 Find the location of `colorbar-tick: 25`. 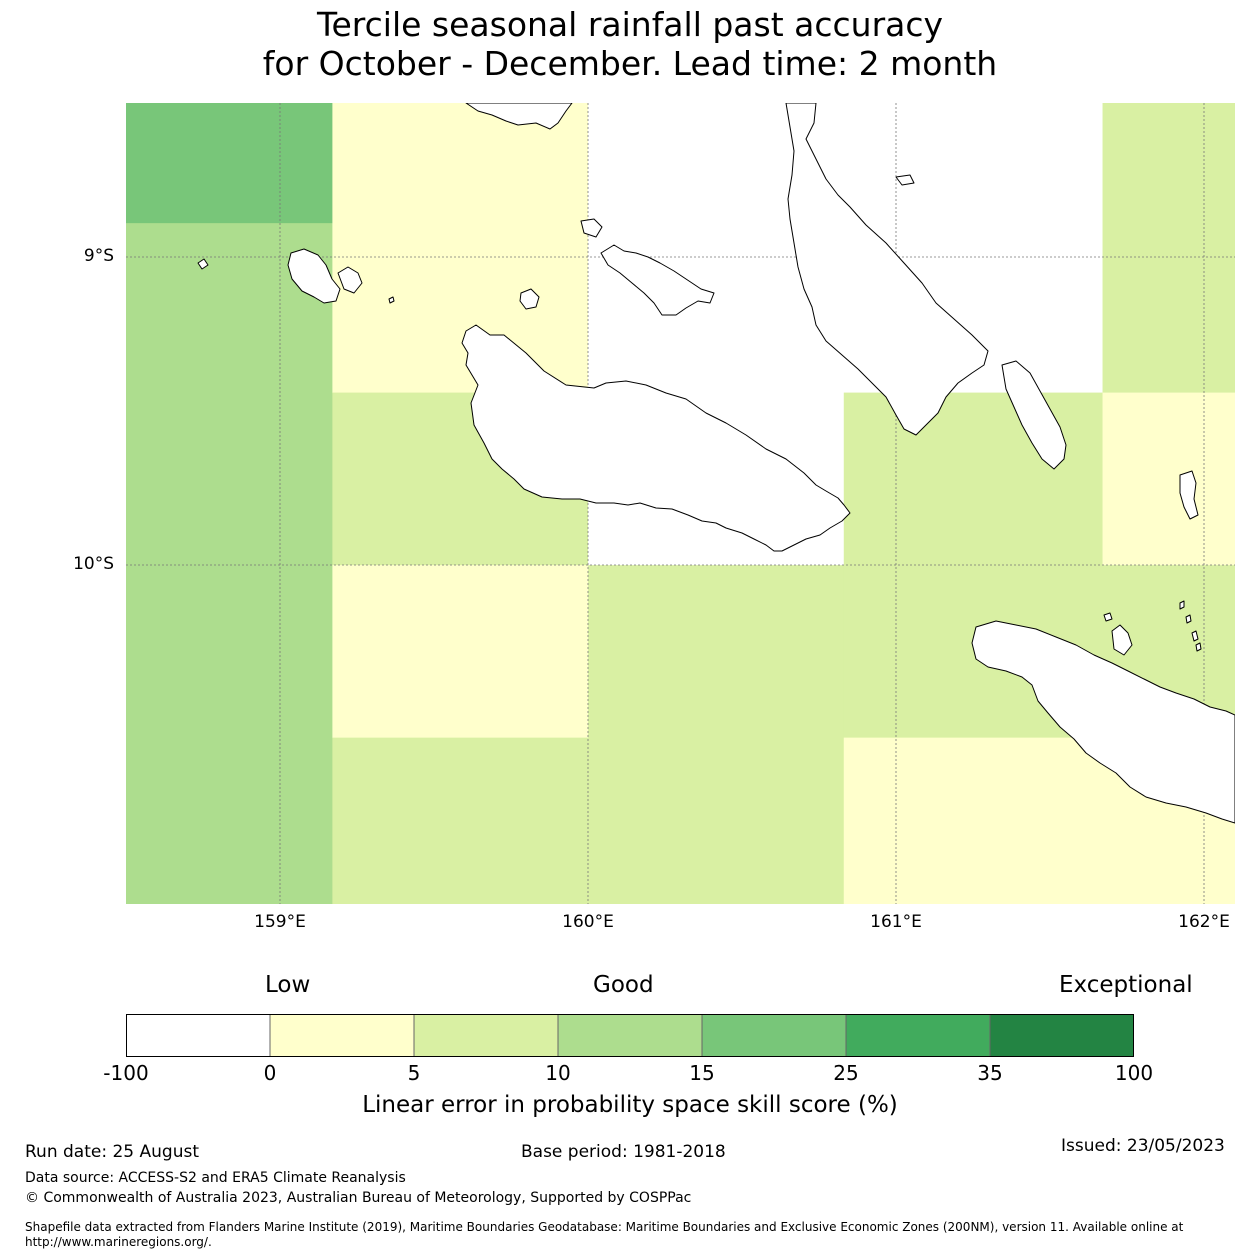

colorbar-tick: 25 is located at coordinates (846, 1073).